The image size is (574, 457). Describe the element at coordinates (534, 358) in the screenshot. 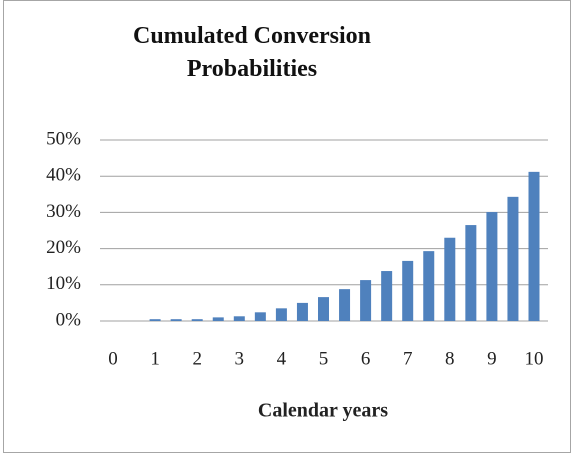

I see `x-tick-label: 10` at that location.